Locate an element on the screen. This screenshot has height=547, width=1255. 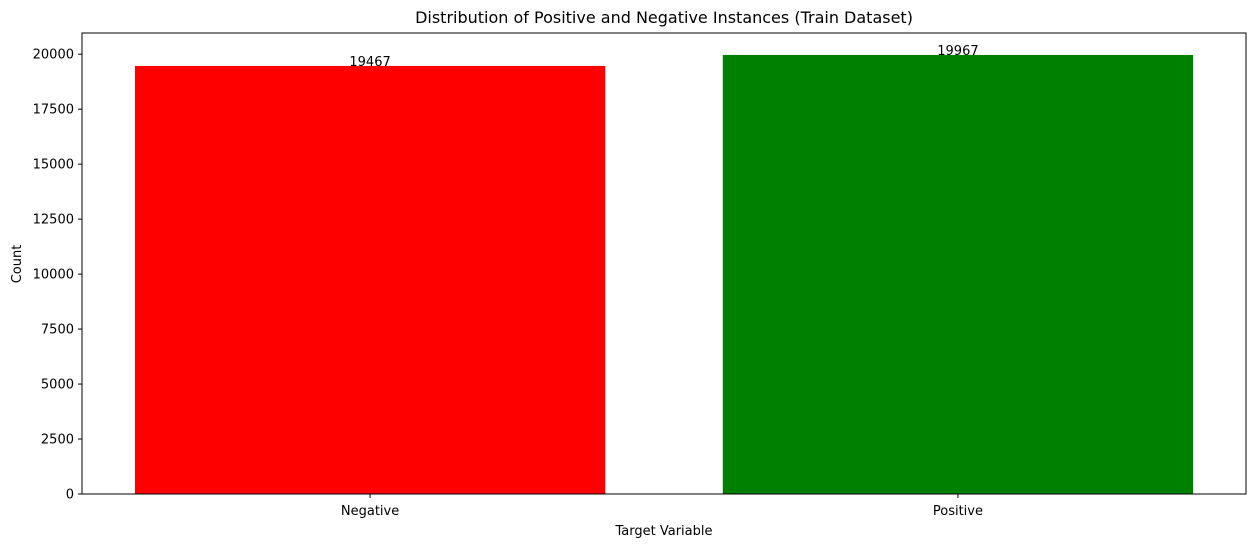
y-tick-label: 5000 is located at coordinates (57, 385).